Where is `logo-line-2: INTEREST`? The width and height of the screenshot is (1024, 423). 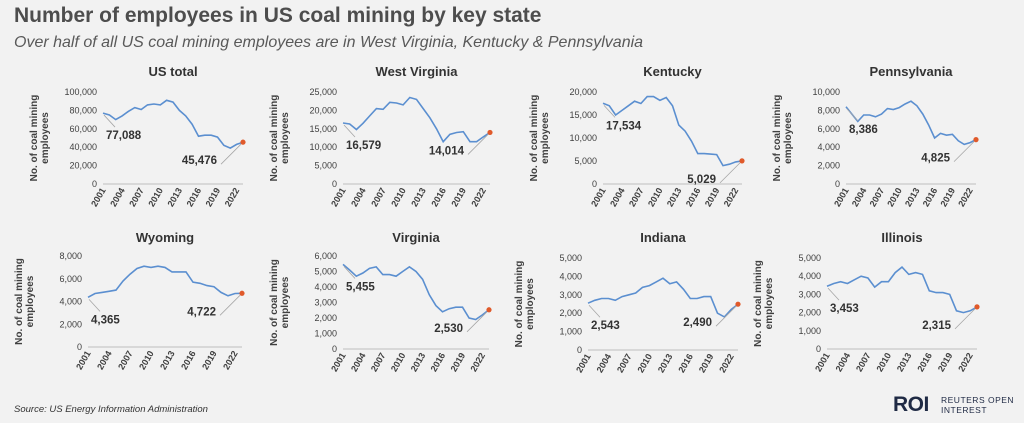
logo-line-2: INTEREST is located at coordinates (964, 410).